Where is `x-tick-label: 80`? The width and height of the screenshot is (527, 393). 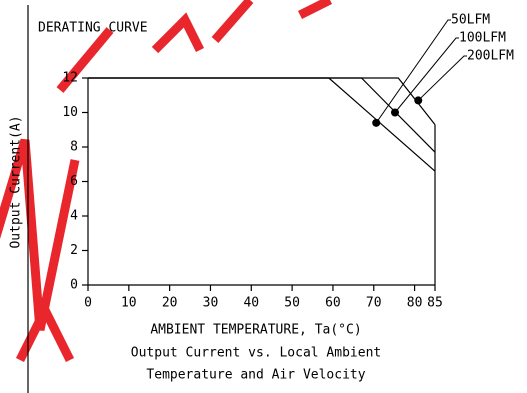 x-tick-label: 80 is located at coordinates (415, 303).